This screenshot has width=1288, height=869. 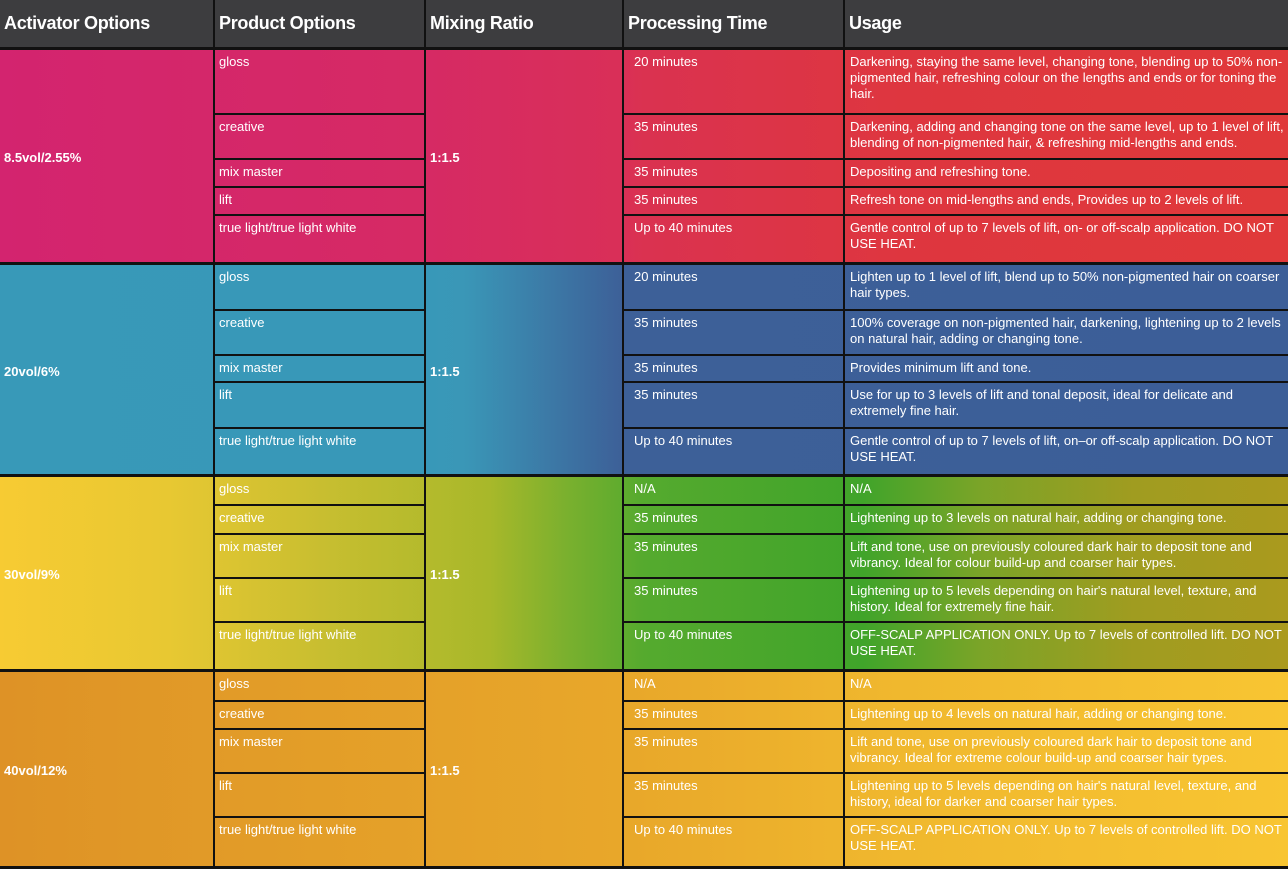 I want to click on activator-cell: 40vol/12%, so click(x=107, y=769).